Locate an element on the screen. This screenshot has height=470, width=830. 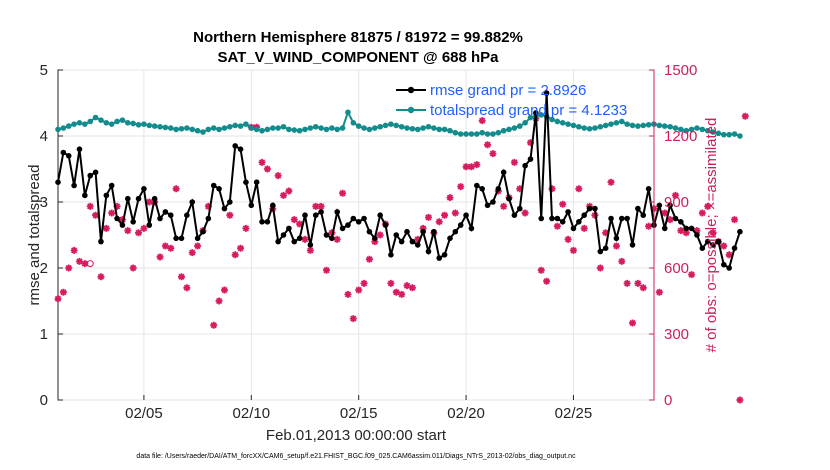
y-right-tick-label: 300 is located at coordinates (676, 334).